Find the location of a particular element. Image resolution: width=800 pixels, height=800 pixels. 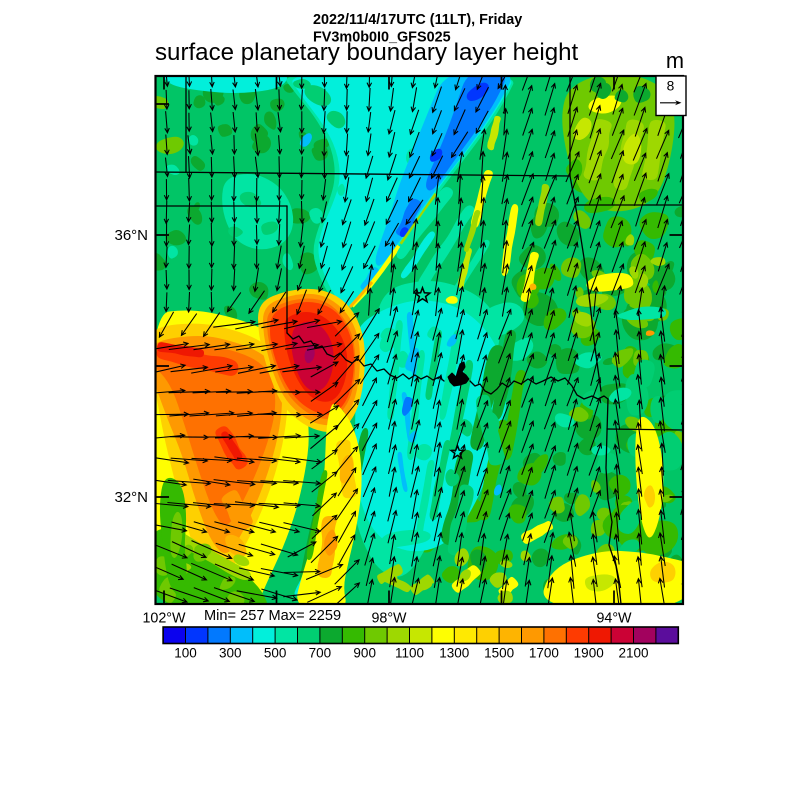

svg-text: 102°W is located at coordinates (164, 619).